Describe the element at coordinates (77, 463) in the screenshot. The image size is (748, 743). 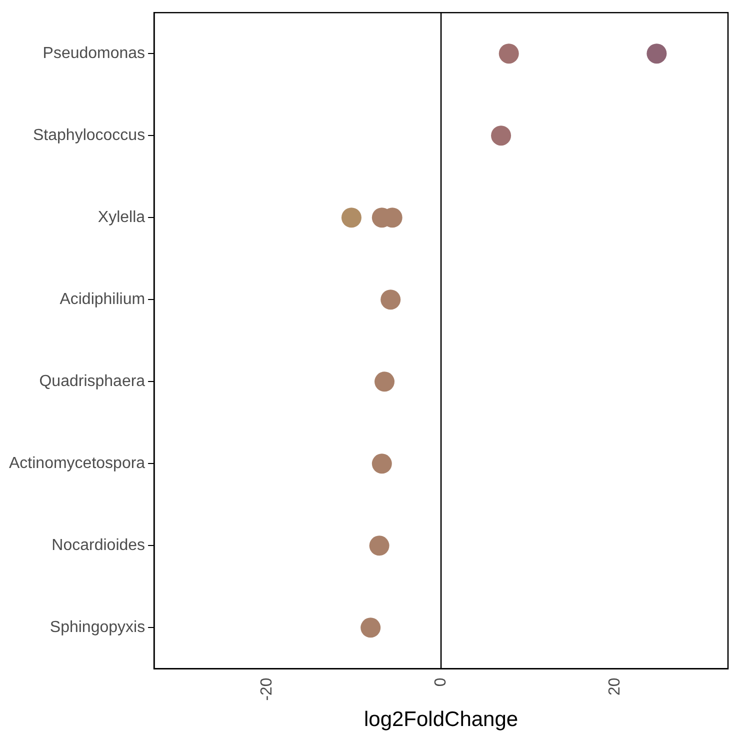
I see `y-tick-label: Actinomycetospora` at that location.